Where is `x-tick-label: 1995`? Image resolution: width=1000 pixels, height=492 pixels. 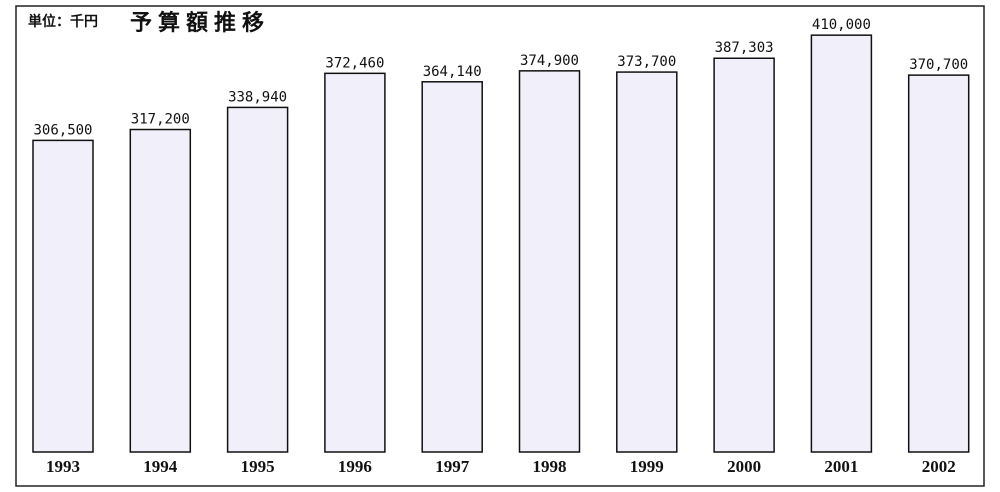
x-tick-label: 1995 is located at coordinates (258, 466).